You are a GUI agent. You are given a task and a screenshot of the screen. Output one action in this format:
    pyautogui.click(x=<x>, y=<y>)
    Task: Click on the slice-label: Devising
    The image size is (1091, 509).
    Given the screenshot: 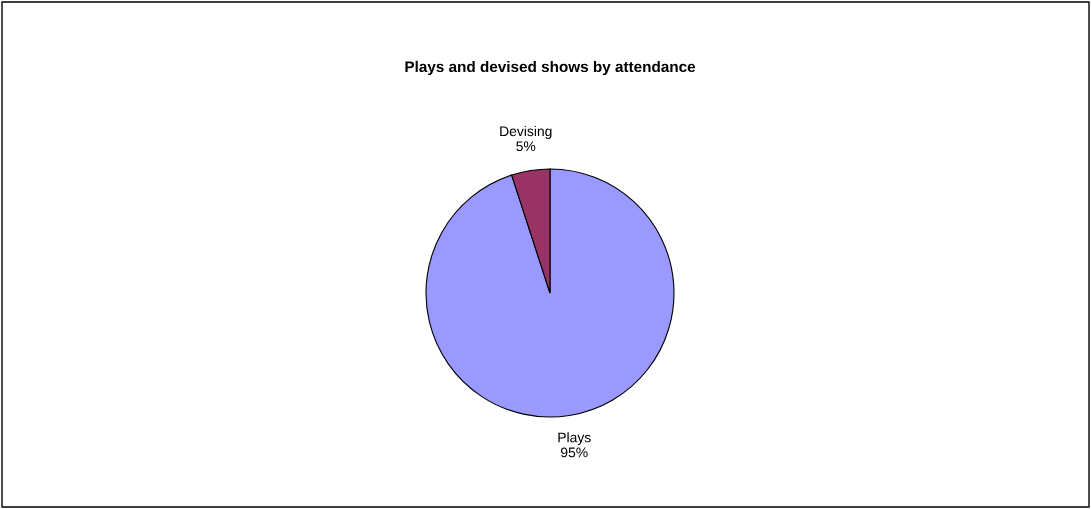 What is the action you would take?
    pyautogui.click(x=526, y=132)
    